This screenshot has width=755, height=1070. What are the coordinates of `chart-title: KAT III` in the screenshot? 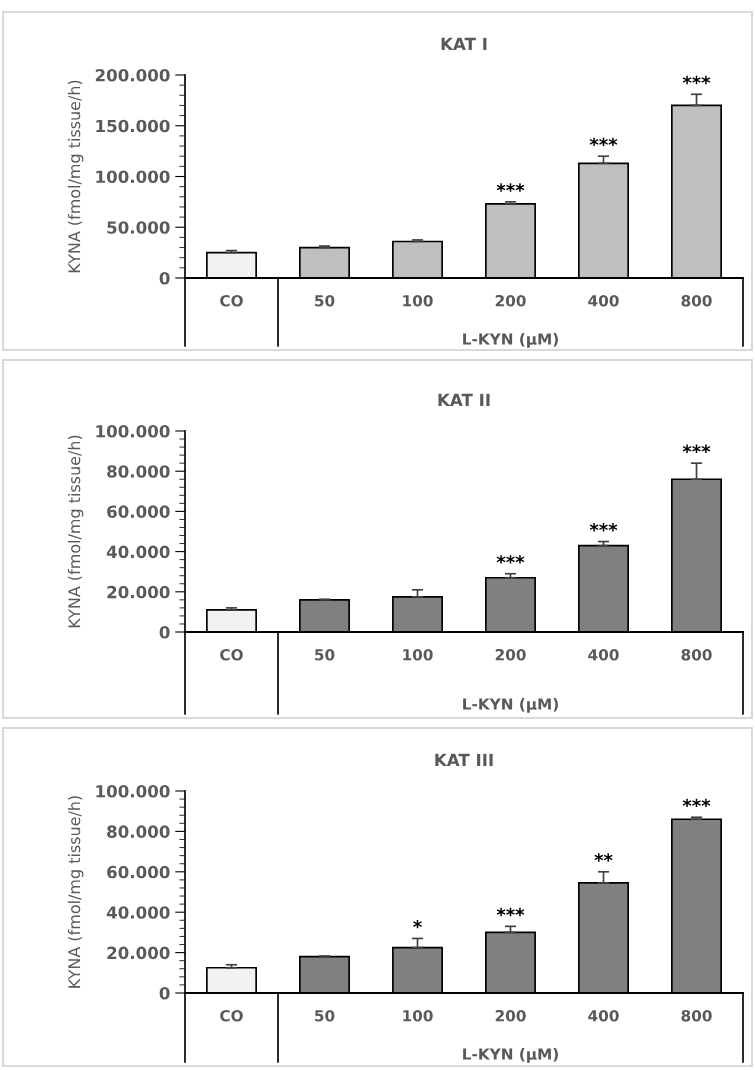 It's located at (464, 759).